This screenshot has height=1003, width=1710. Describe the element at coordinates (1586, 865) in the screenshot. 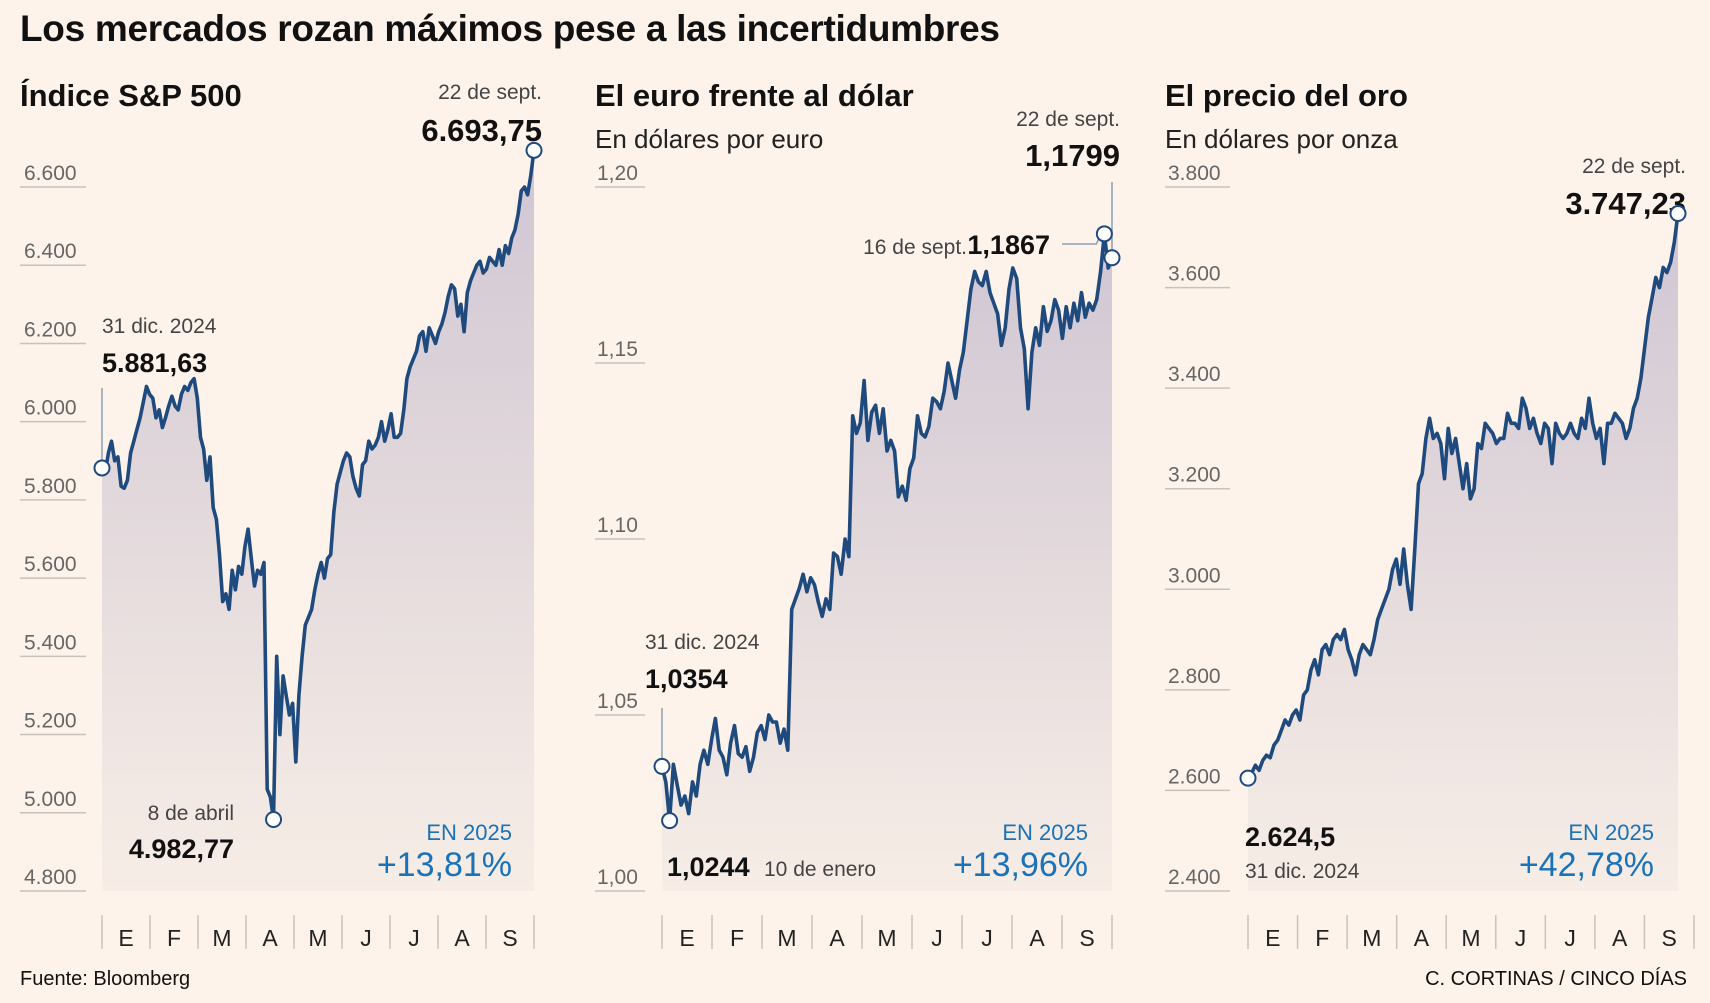

I see `ytd-value: +42,78%` at that location.